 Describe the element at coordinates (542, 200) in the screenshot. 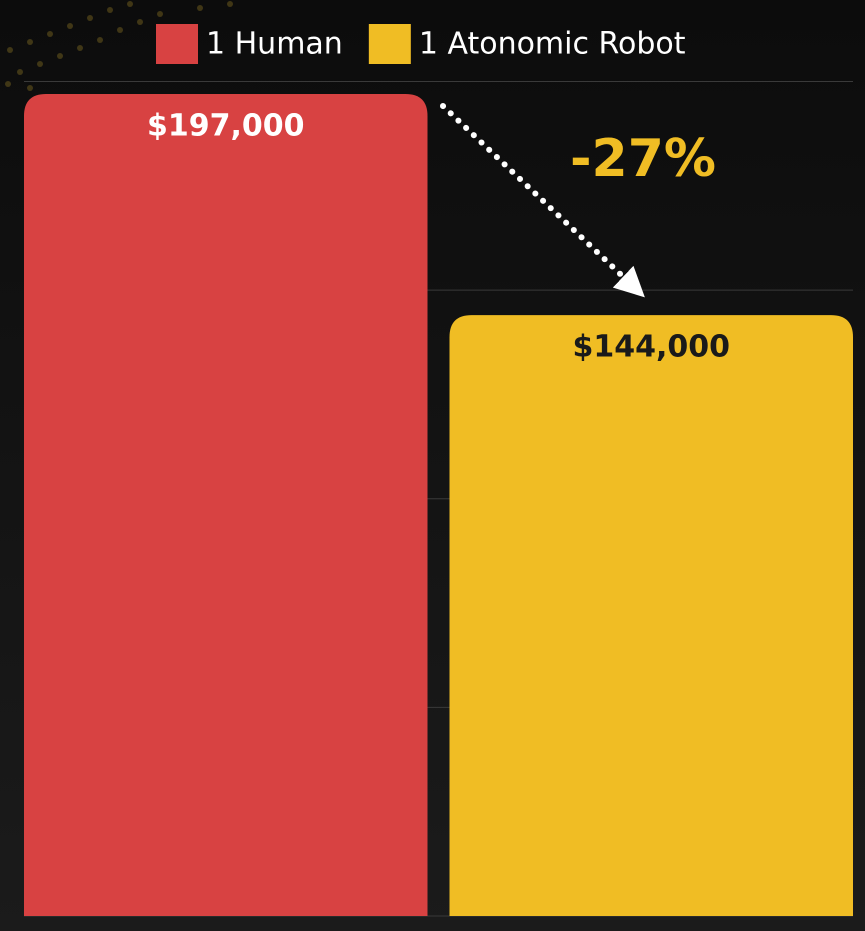

I see `arrow` at that location.